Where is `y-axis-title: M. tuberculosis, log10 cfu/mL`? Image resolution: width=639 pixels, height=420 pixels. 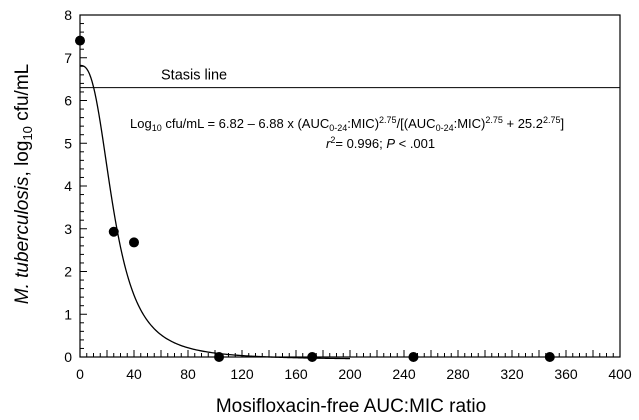
y-axis-title: M. tuberculosis, log10 cfu/mL is located at coordinates (23, 184).